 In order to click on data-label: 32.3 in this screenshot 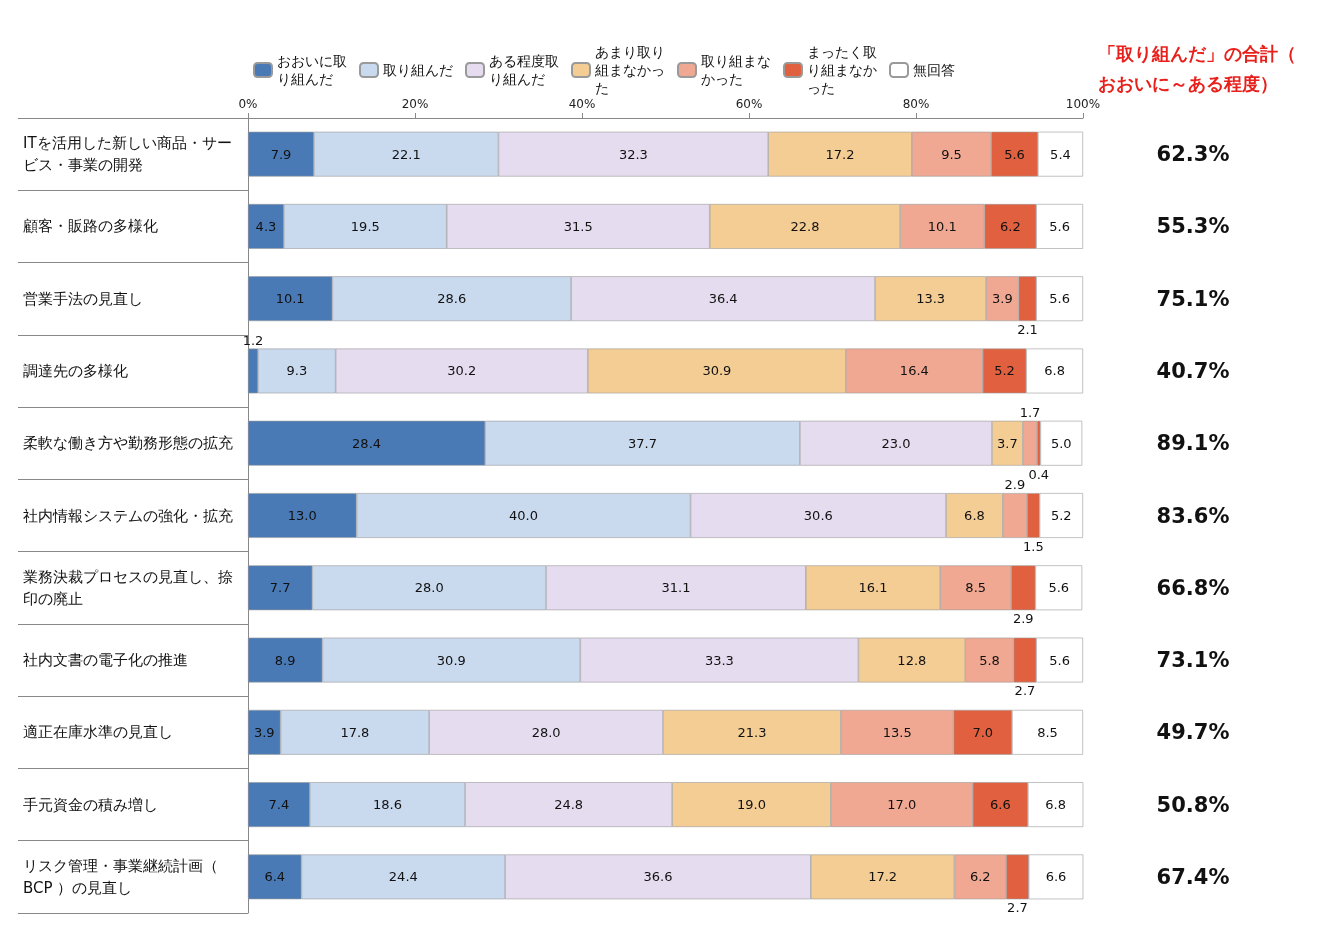, I will do `click(633, 154)`.